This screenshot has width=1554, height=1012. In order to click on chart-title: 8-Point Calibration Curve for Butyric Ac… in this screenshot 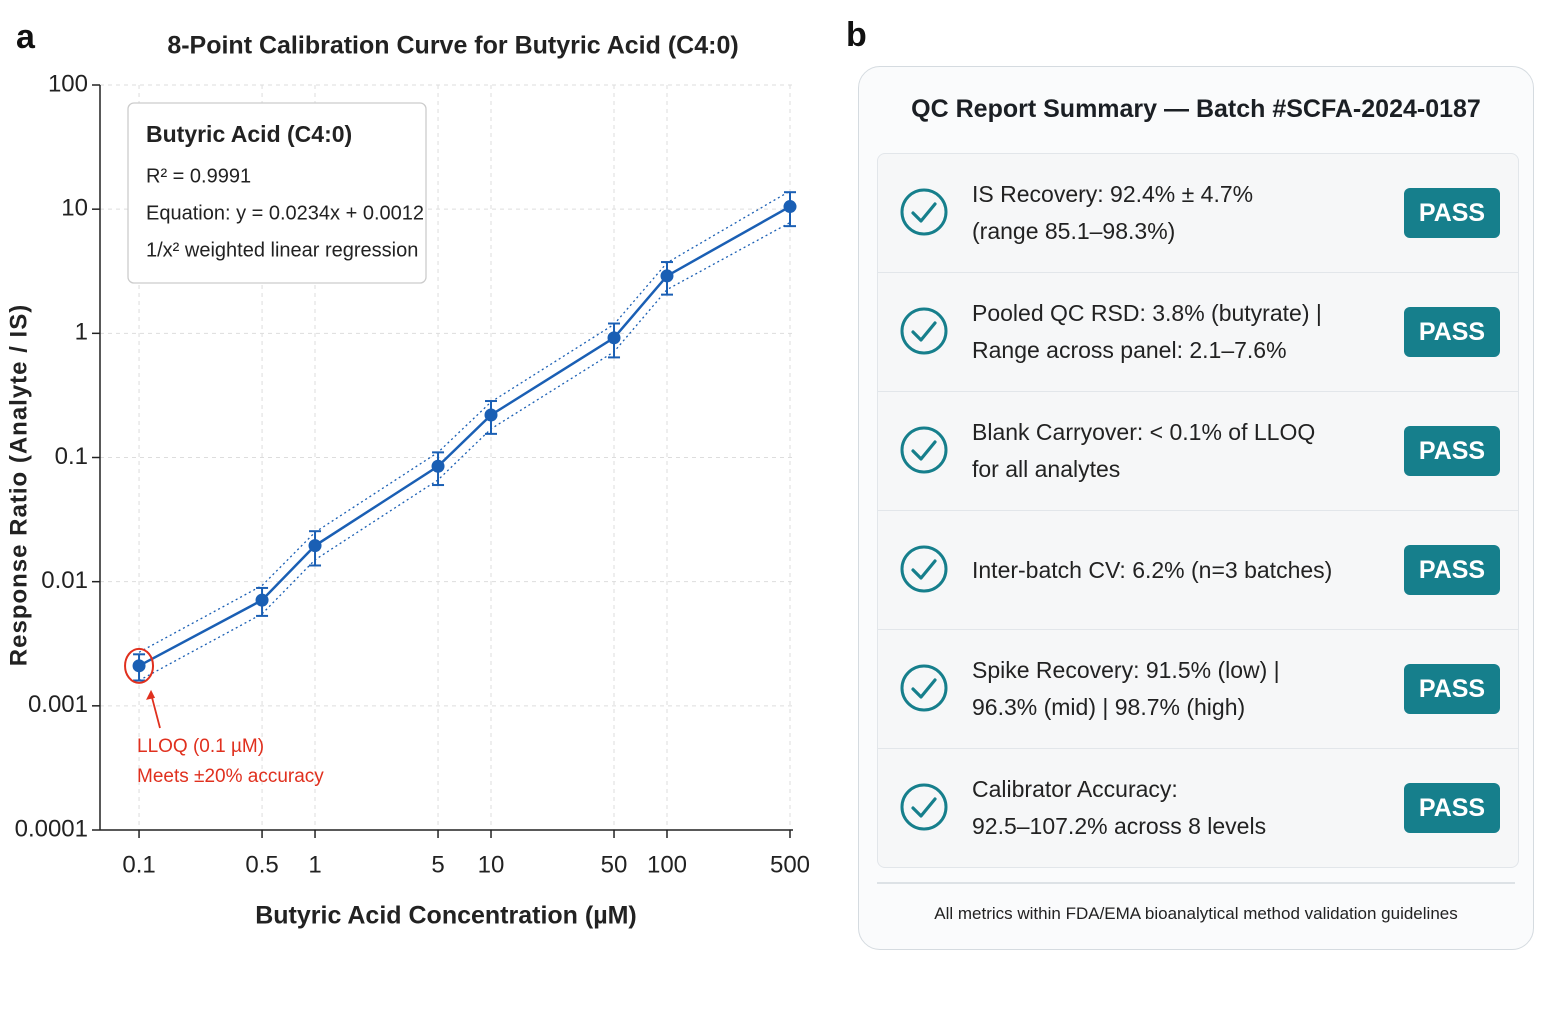, I will do `click(452, 46)`.